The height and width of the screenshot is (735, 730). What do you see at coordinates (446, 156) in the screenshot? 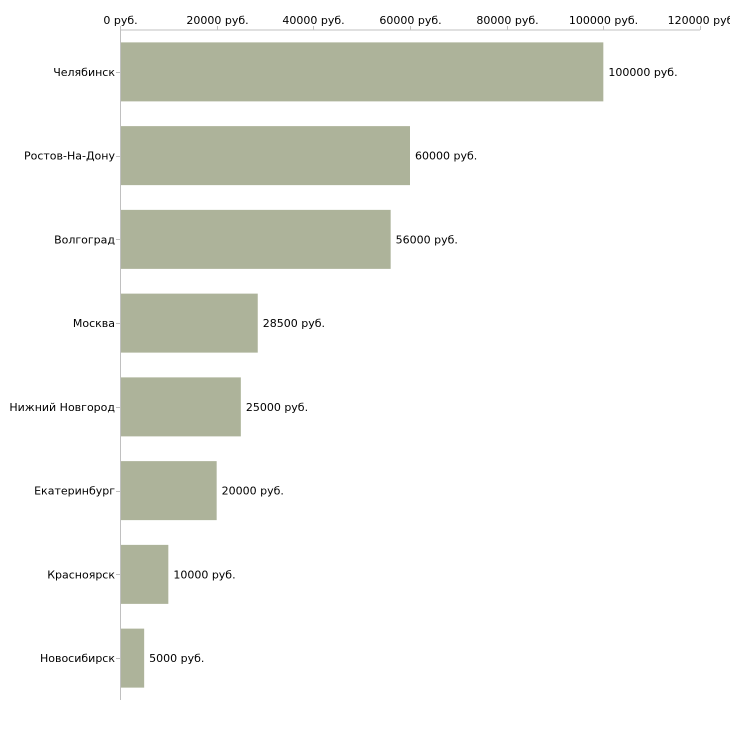
I see `data-label: 60000 руб.` at bounding box center [446, 156].